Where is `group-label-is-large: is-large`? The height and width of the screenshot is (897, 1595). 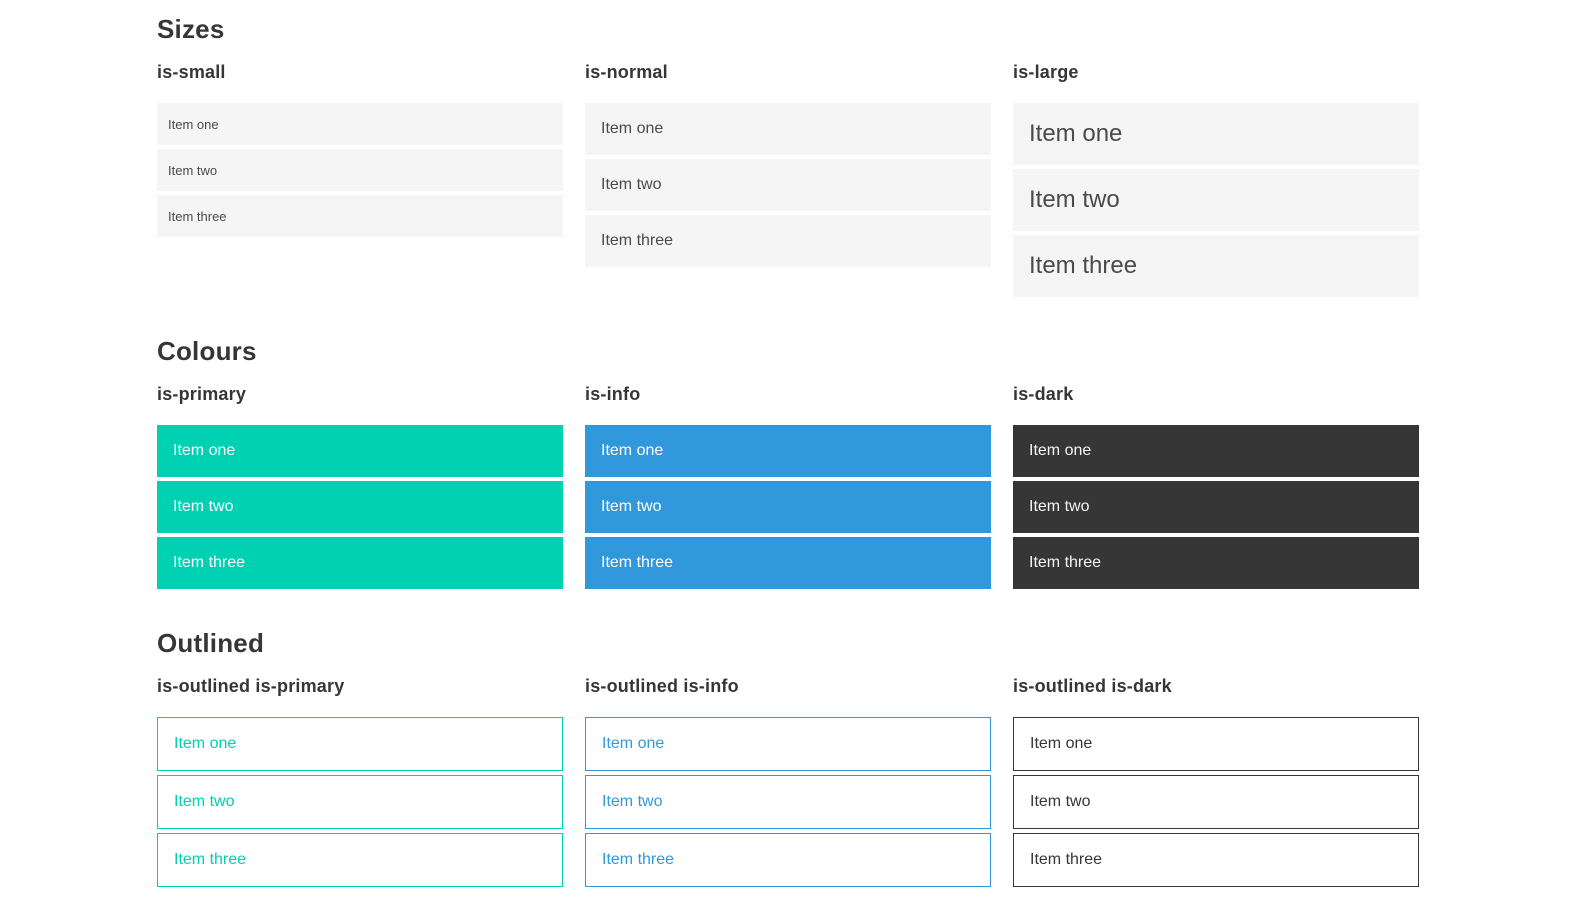 group-label-is-large: is-large is located at coordinates (1046, 72).